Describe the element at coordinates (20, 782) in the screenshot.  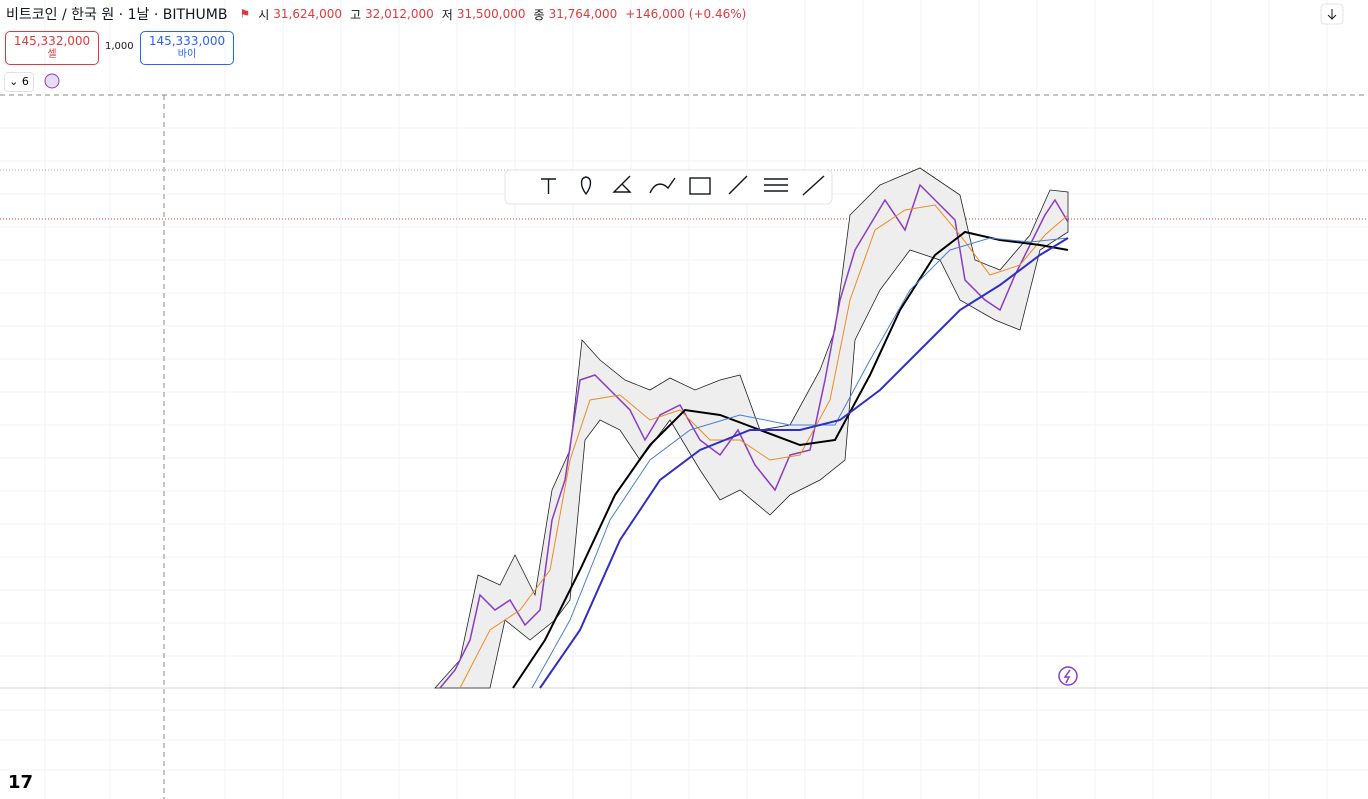
I see `logo: 17` at that location.